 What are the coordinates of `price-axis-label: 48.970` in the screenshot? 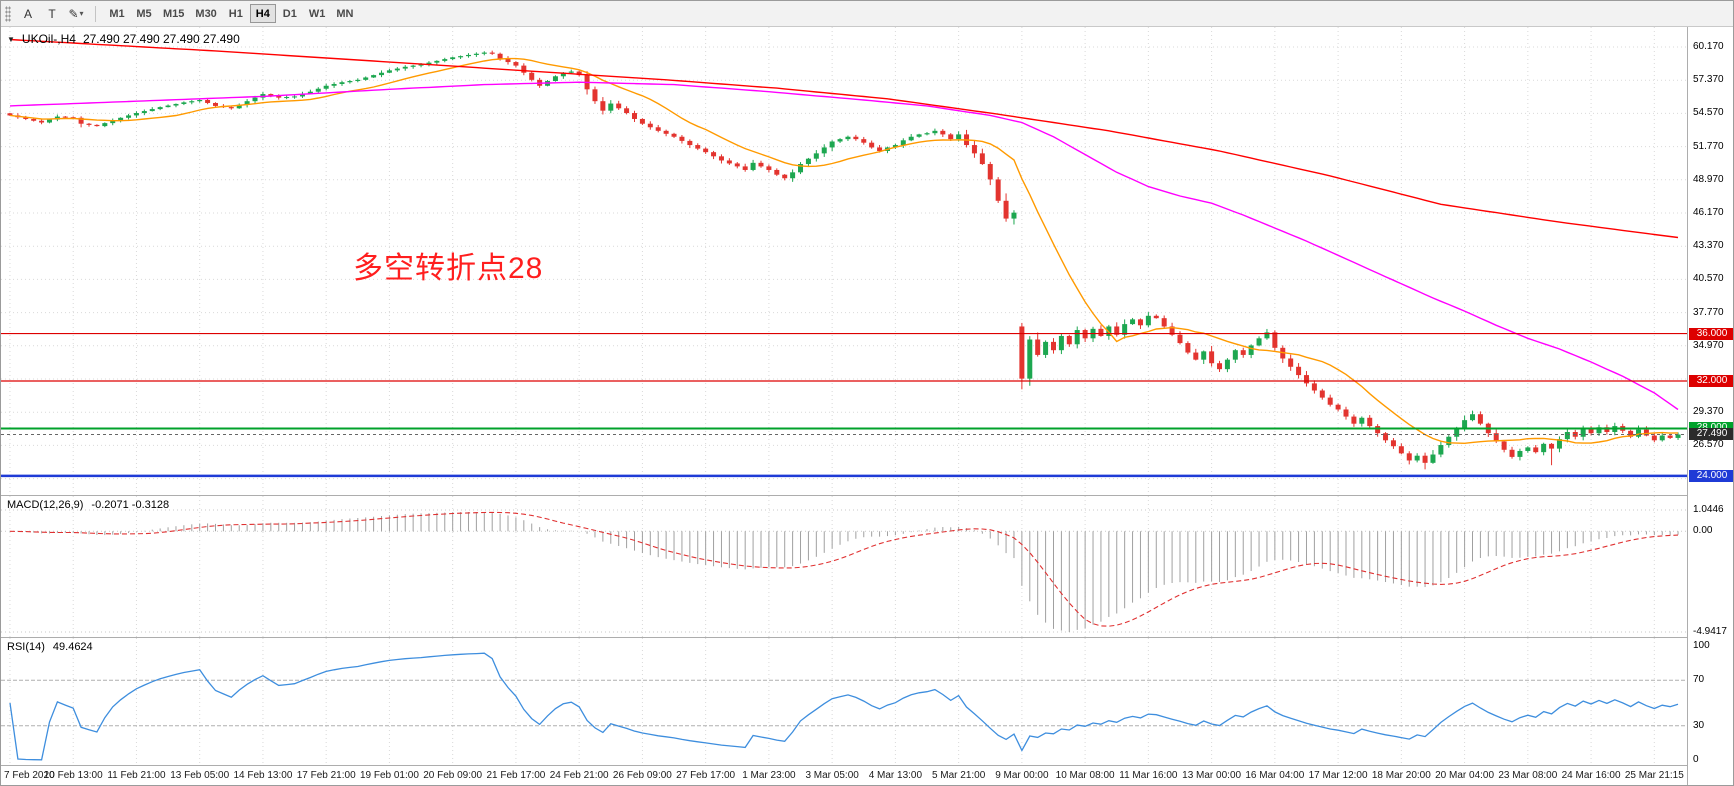 It's located at (1708, 179).